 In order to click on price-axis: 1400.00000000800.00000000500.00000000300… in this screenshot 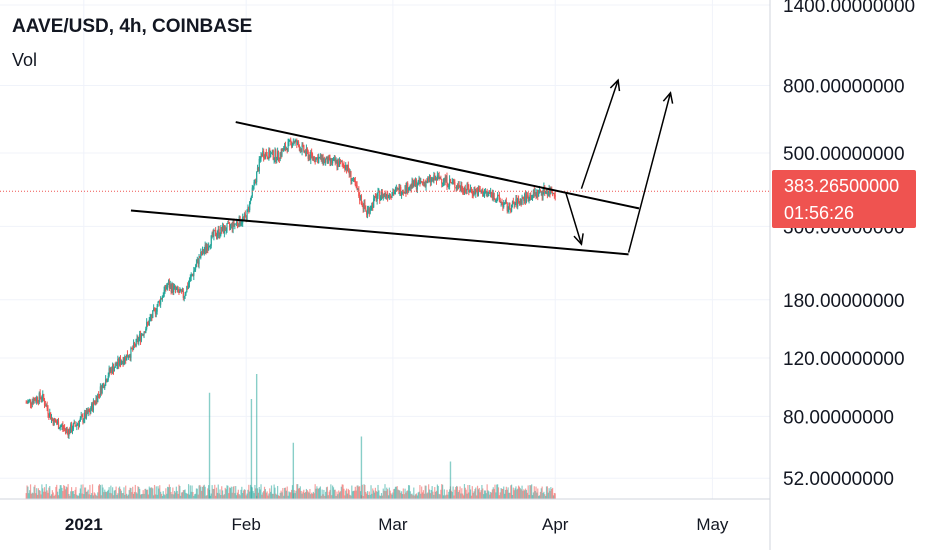, I will do `click(849, 245)`.